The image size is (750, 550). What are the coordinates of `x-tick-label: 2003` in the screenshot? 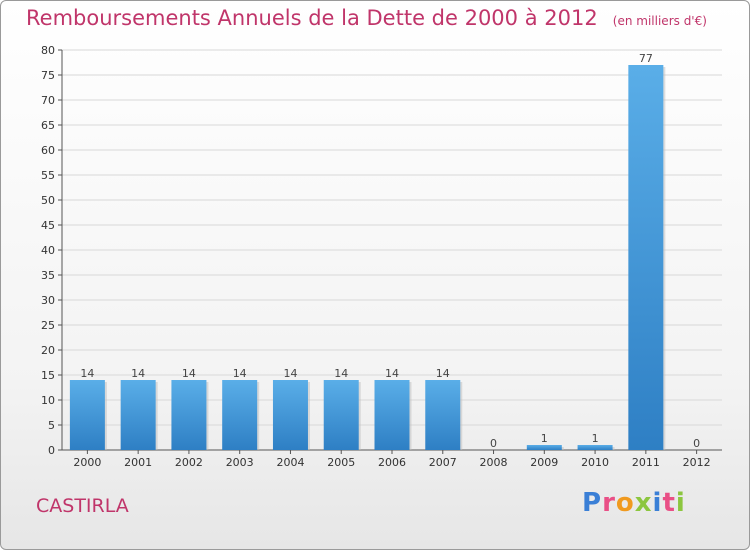 It's located at (240, 462).